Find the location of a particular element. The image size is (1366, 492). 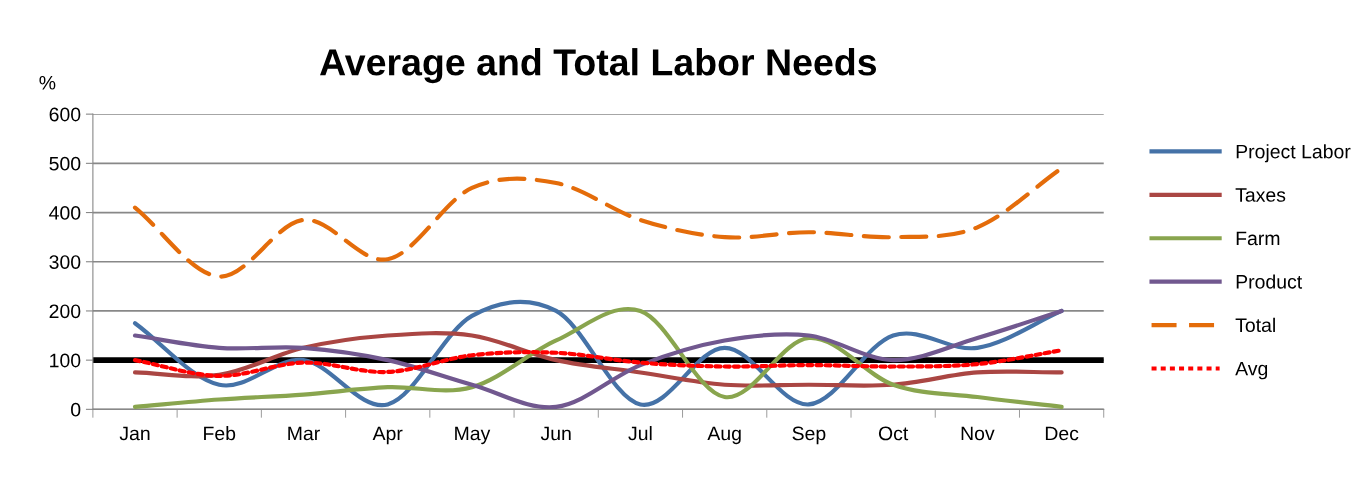

x-tick-label: Aug is located at coordinates (724, 435).